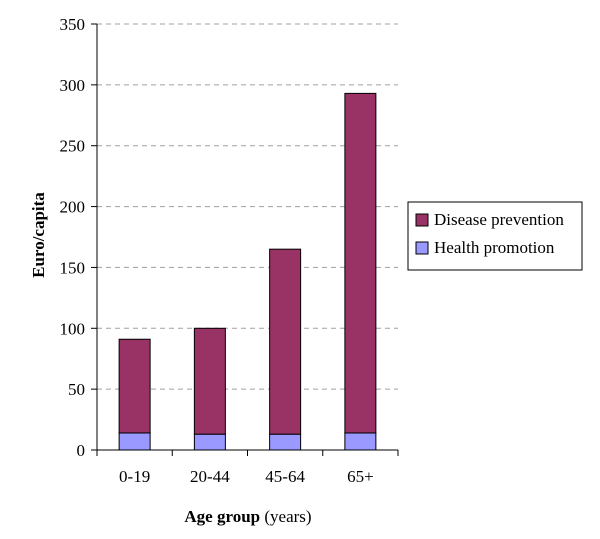 This screenshot has height=539, width=600. What do you see at coordinates (285, 476) in the screenshot?
I see `x-tick-label: 45-64` at bounding box center [285, 476].